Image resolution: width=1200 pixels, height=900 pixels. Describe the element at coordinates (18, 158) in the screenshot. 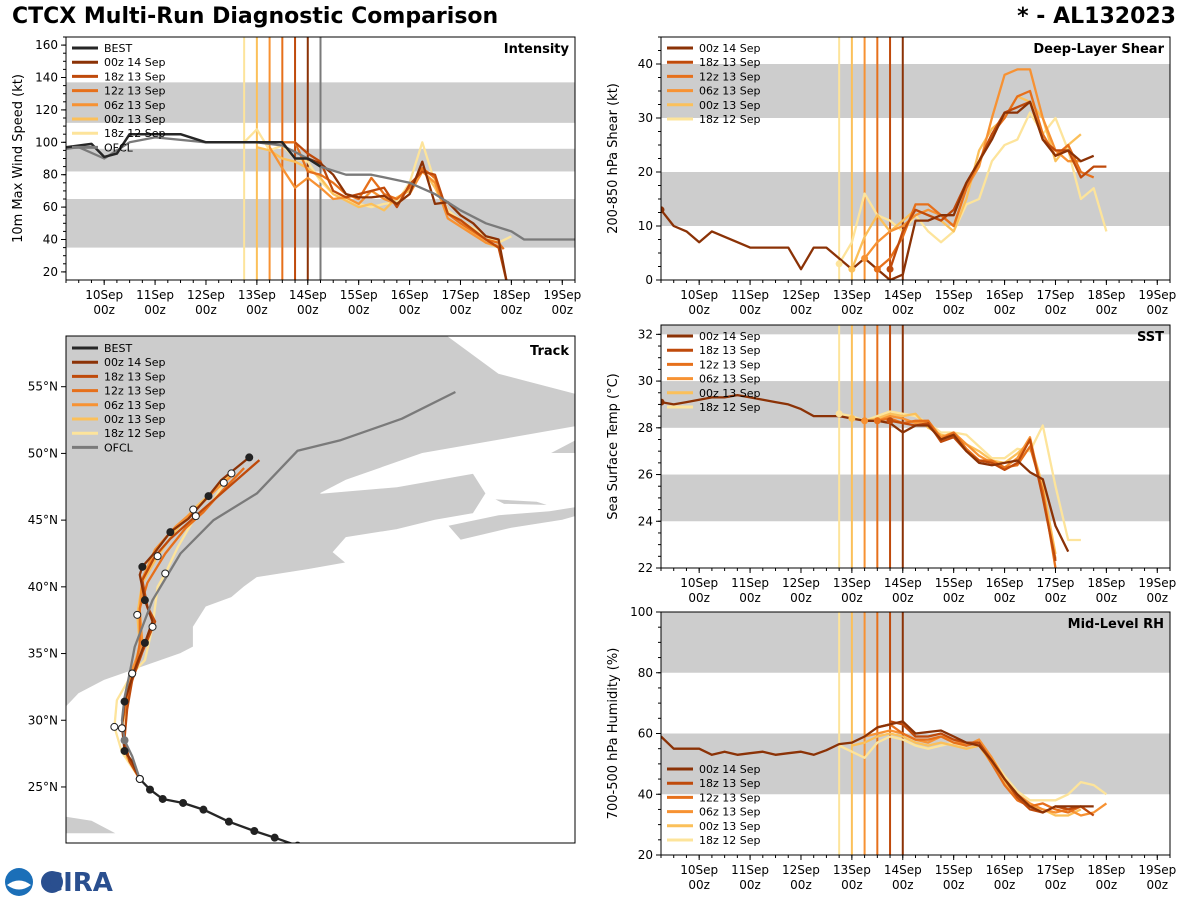

I see `y-axis-label: 10m Max Wind Speed (kt)` at that location.